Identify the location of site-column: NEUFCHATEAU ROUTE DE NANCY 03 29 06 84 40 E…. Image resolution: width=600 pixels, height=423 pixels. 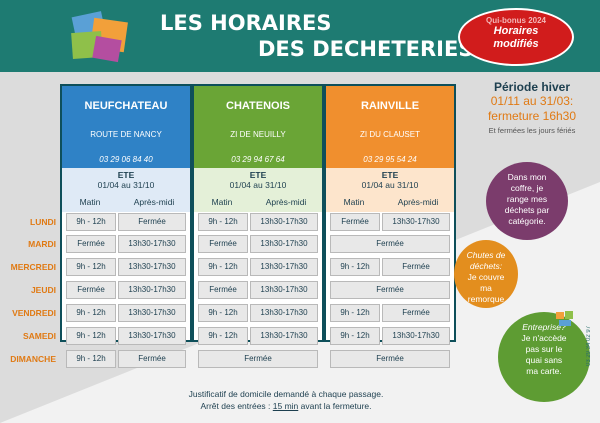
(126, 226).